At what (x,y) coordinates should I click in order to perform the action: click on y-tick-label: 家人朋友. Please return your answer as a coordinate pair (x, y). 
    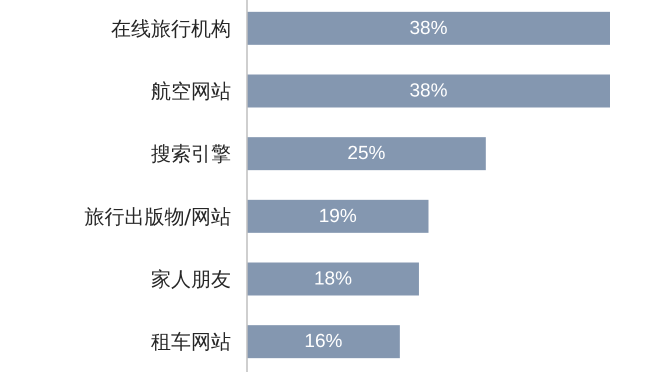
    Looking at the image, I should click on (191, 279).